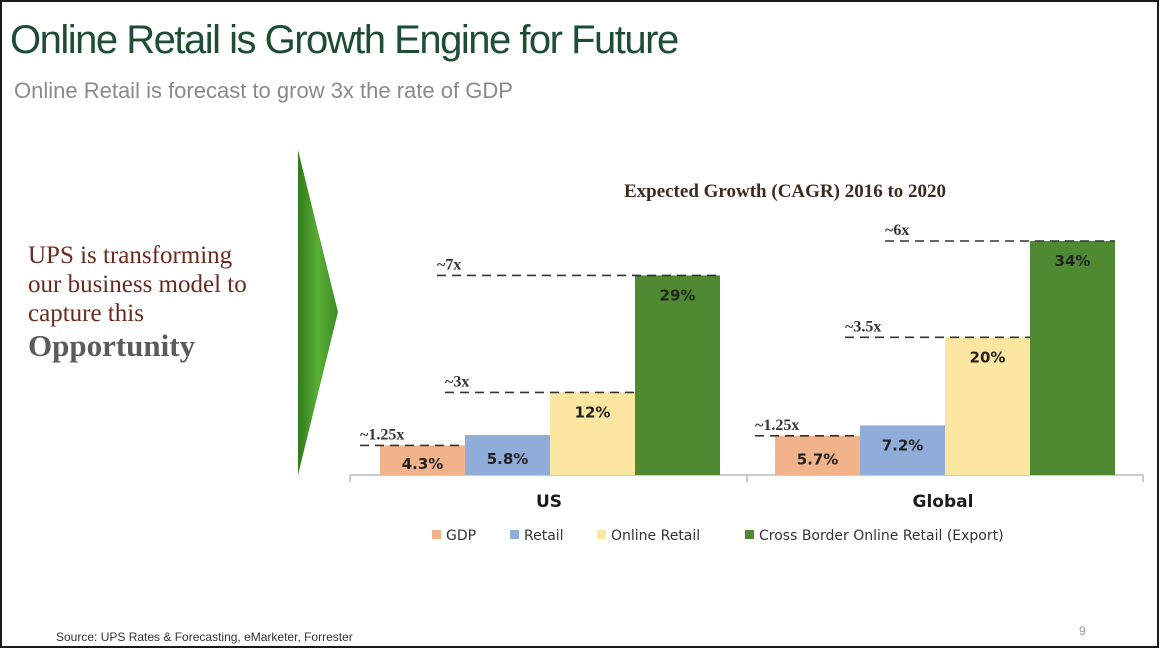 The image size is (1163, 652). I want to click on category-label: US, so click(549, 502).